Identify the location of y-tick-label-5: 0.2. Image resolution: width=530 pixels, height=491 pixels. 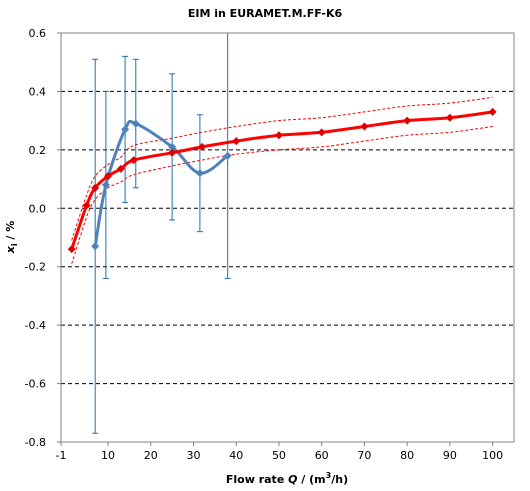
(38, 150).